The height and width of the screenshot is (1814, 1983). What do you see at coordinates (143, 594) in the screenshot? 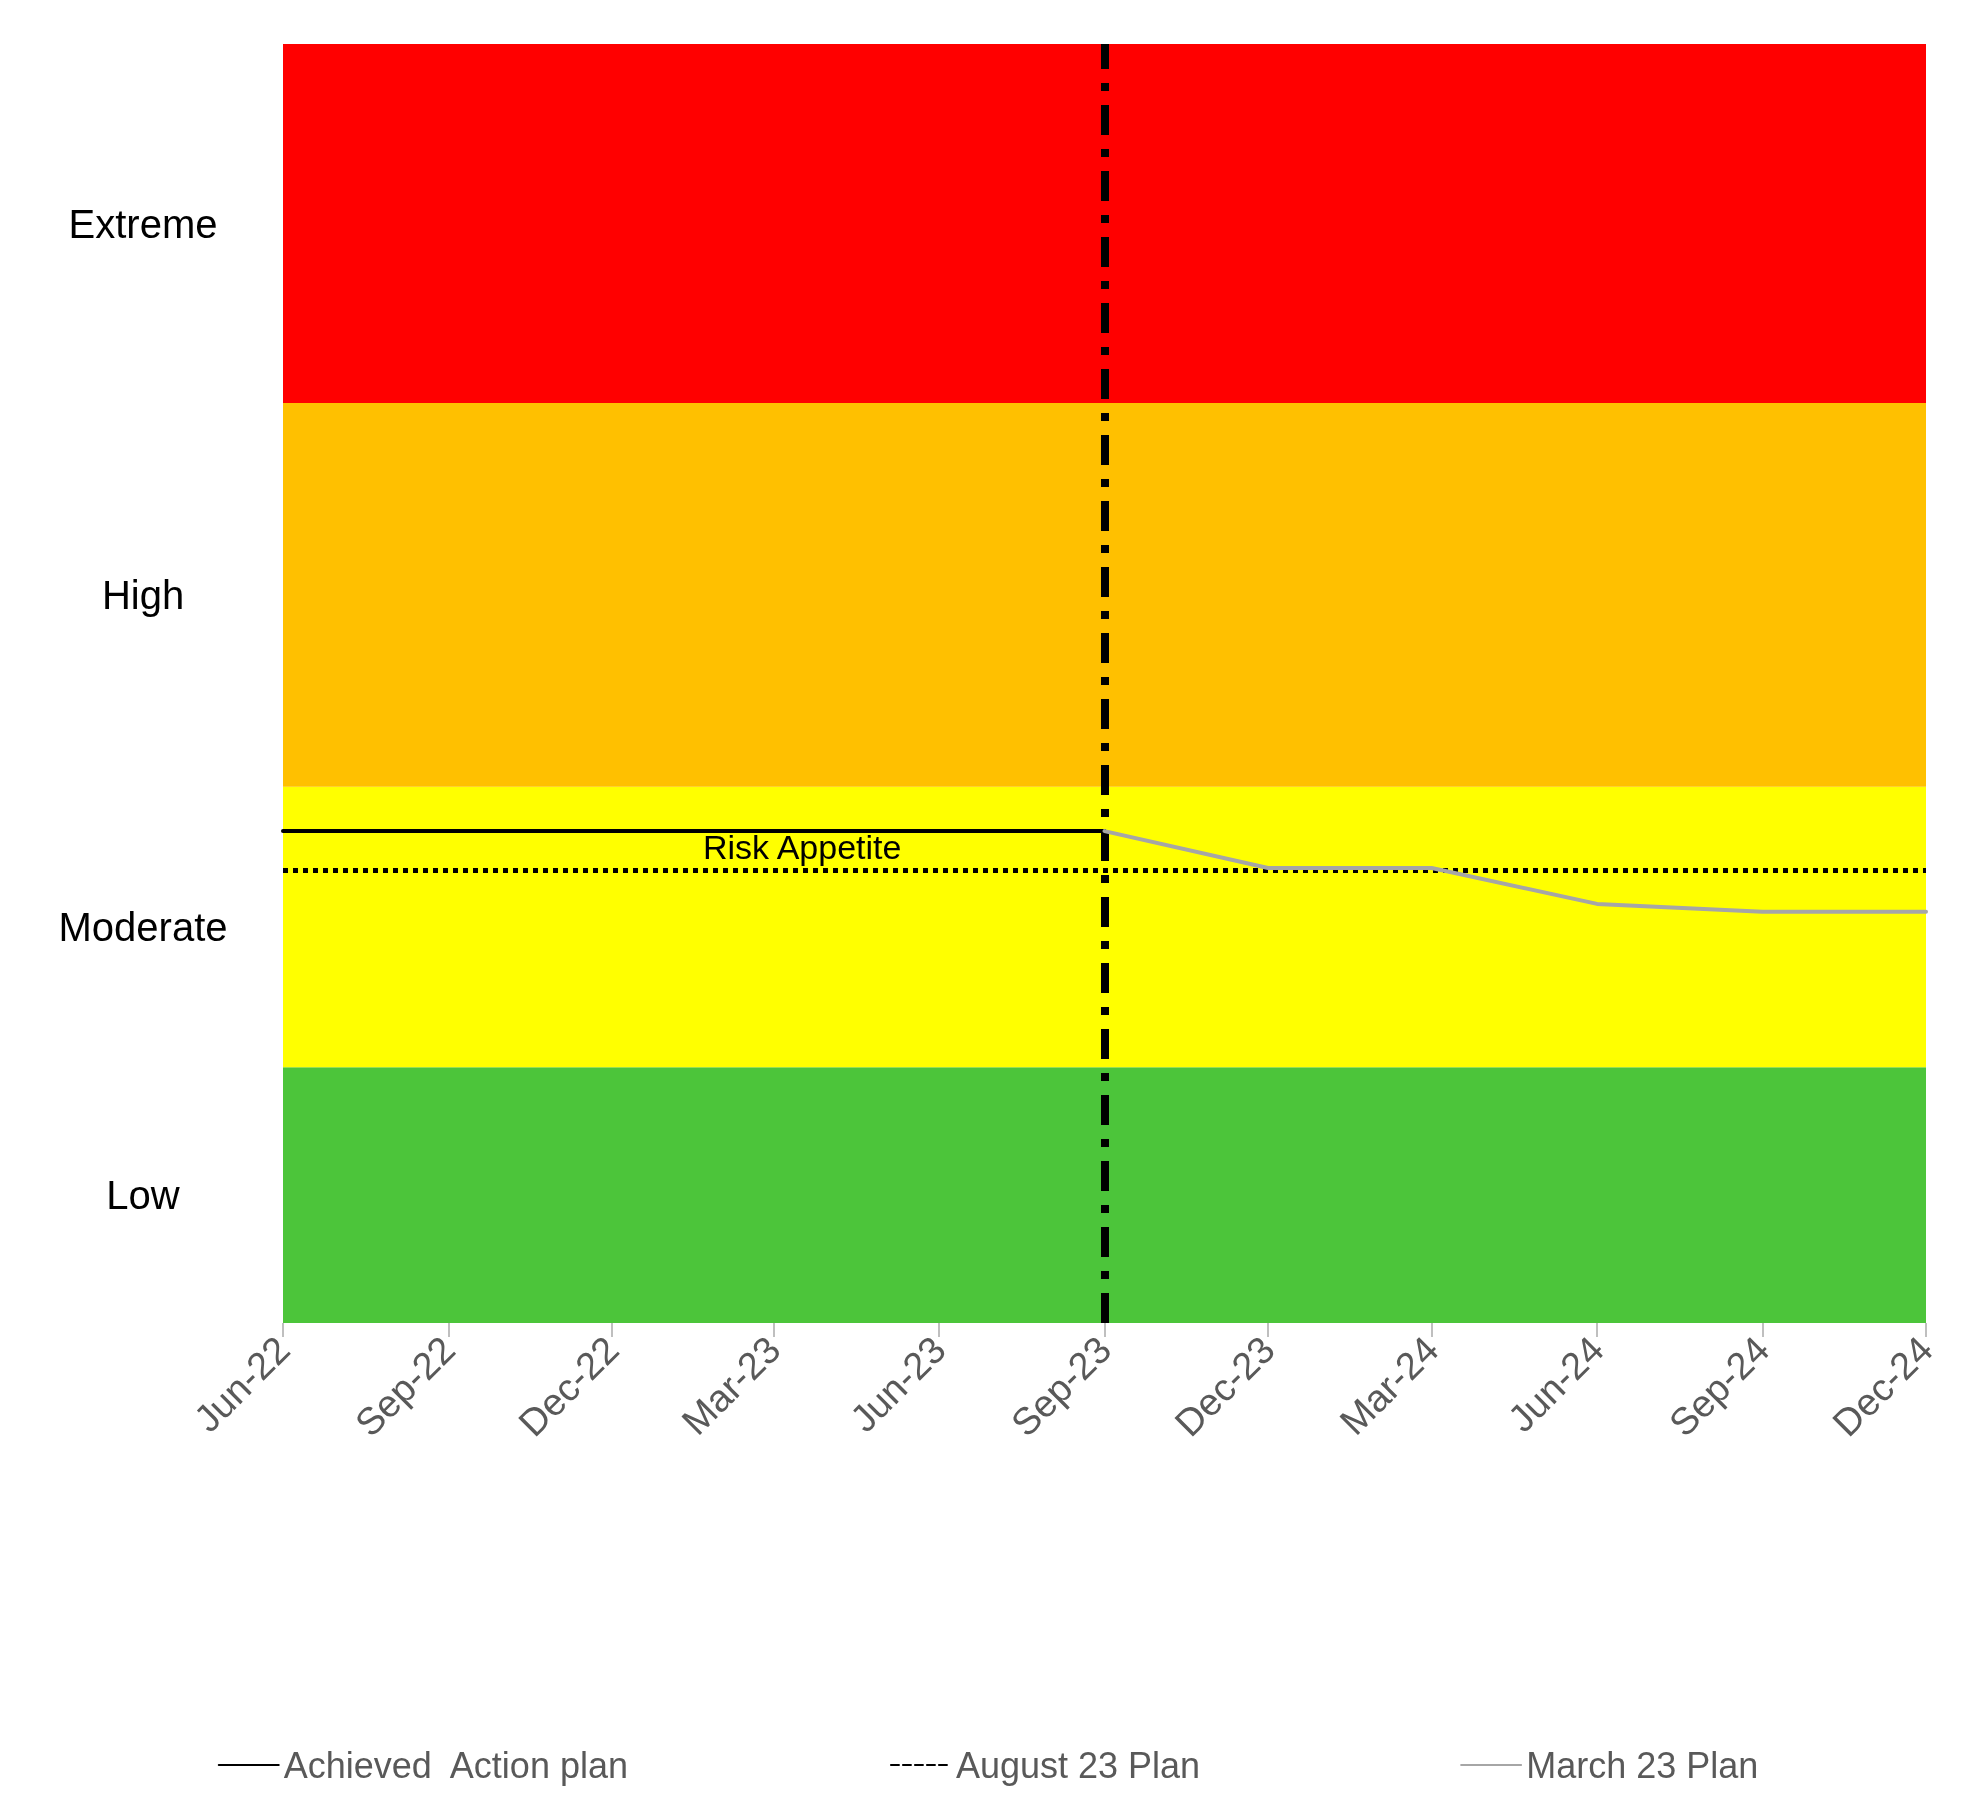
I see `band-label: High` at bounding box center [143, 594].